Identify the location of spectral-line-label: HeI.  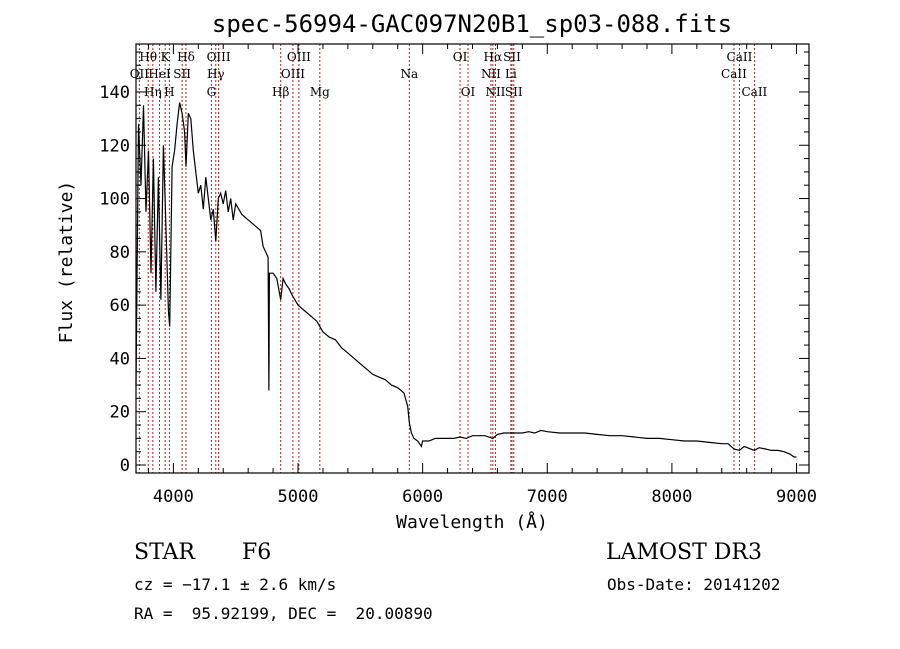
(159, 74).